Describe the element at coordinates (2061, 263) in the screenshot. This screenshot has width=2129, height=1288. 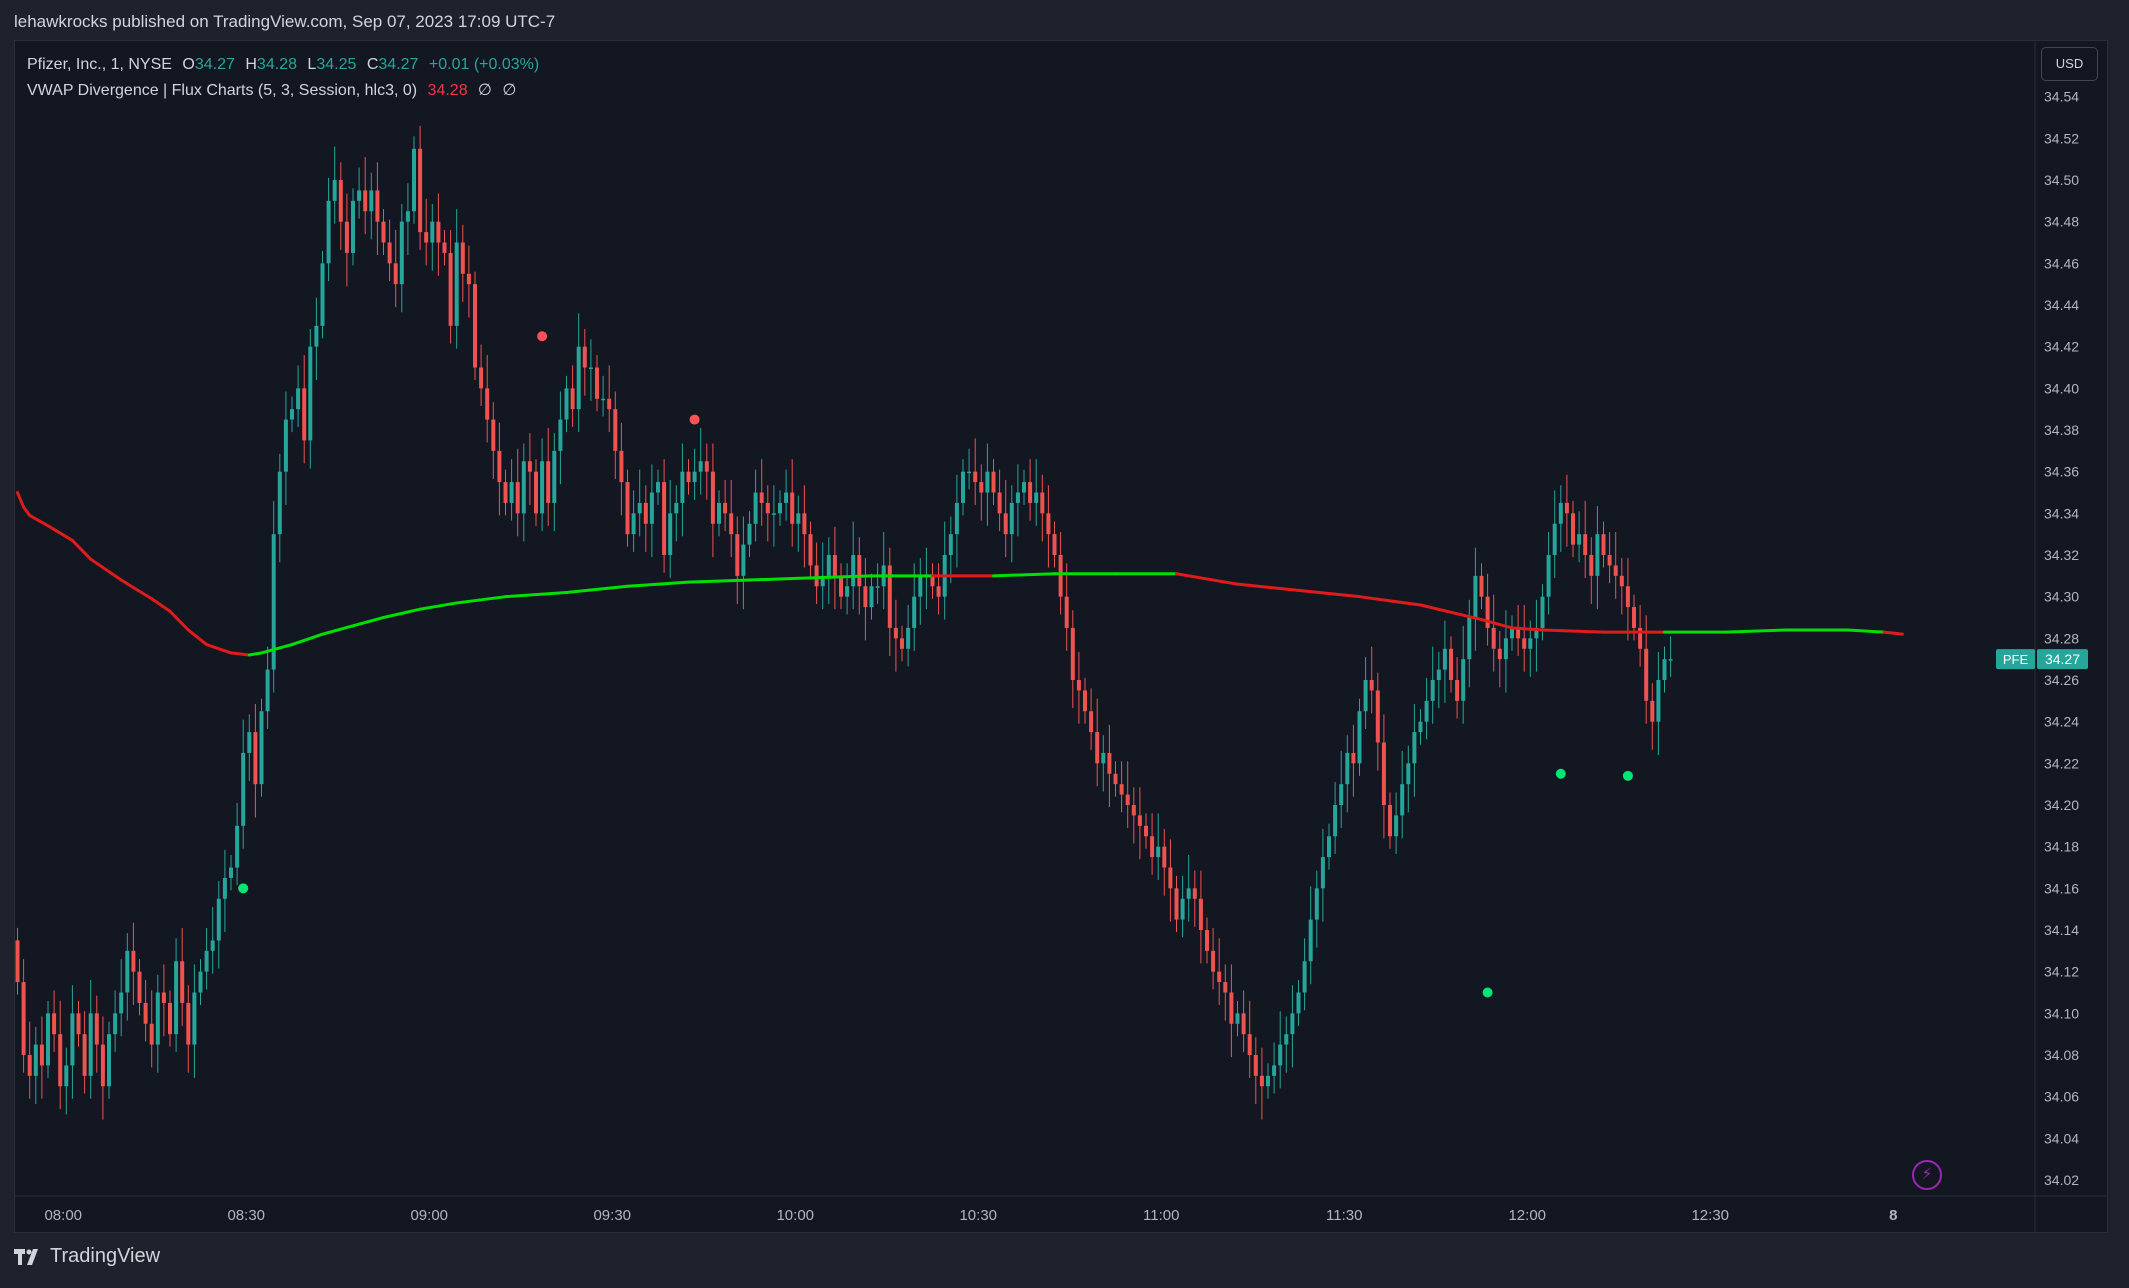
I see `price-tick-label: 34.46` at that location.